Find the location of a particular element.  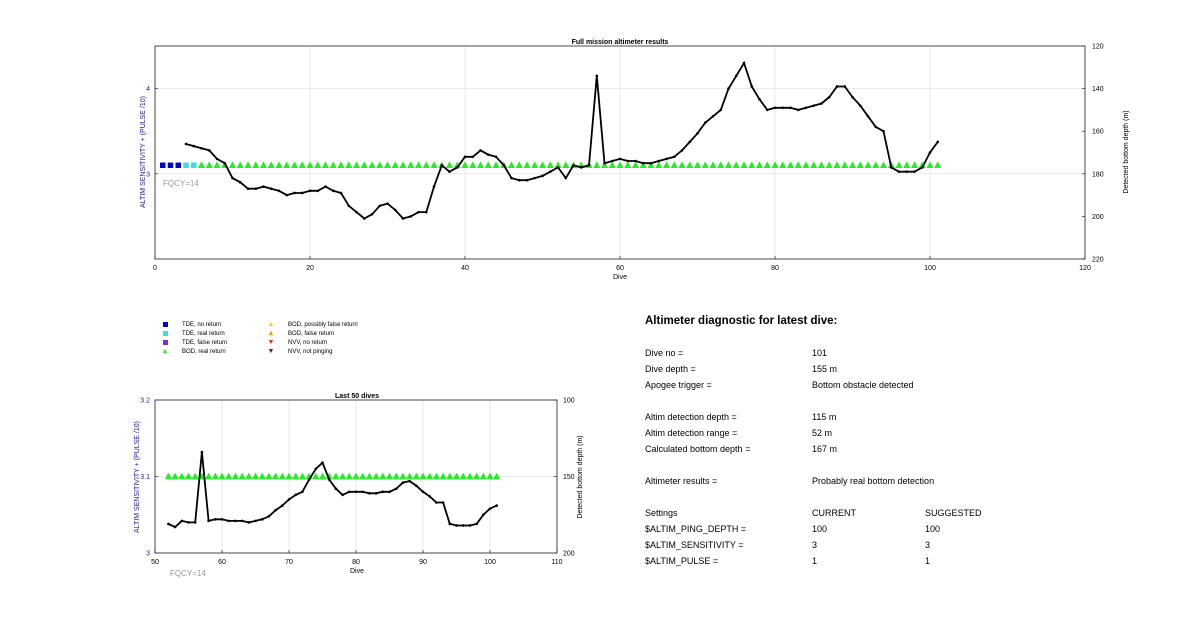

legend-item: ▼ NVV, not pinging is located at coordinates (299, 352).